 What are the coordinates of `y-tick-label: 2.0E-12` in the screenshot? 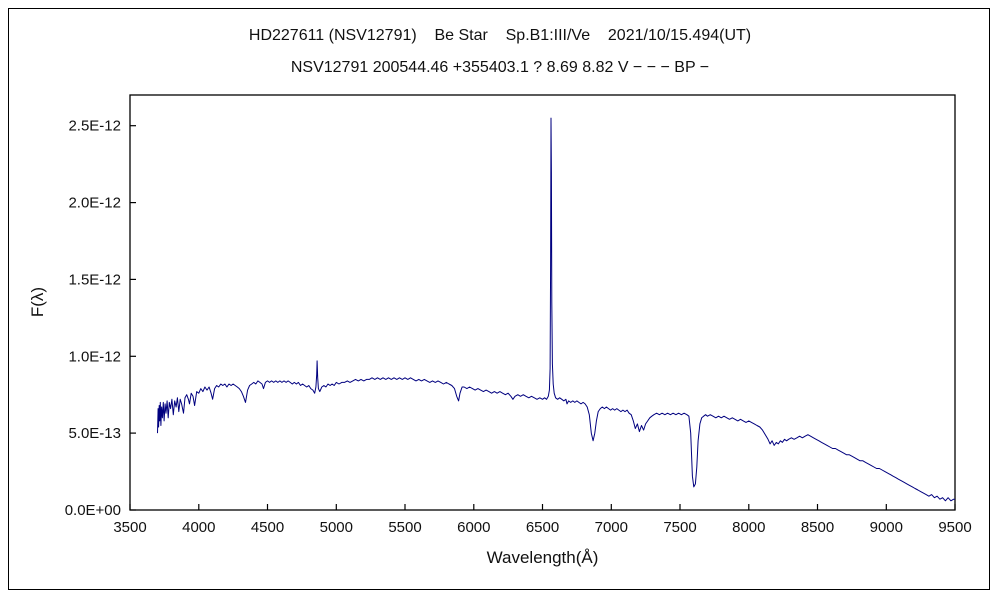 It's located at (94, 203).